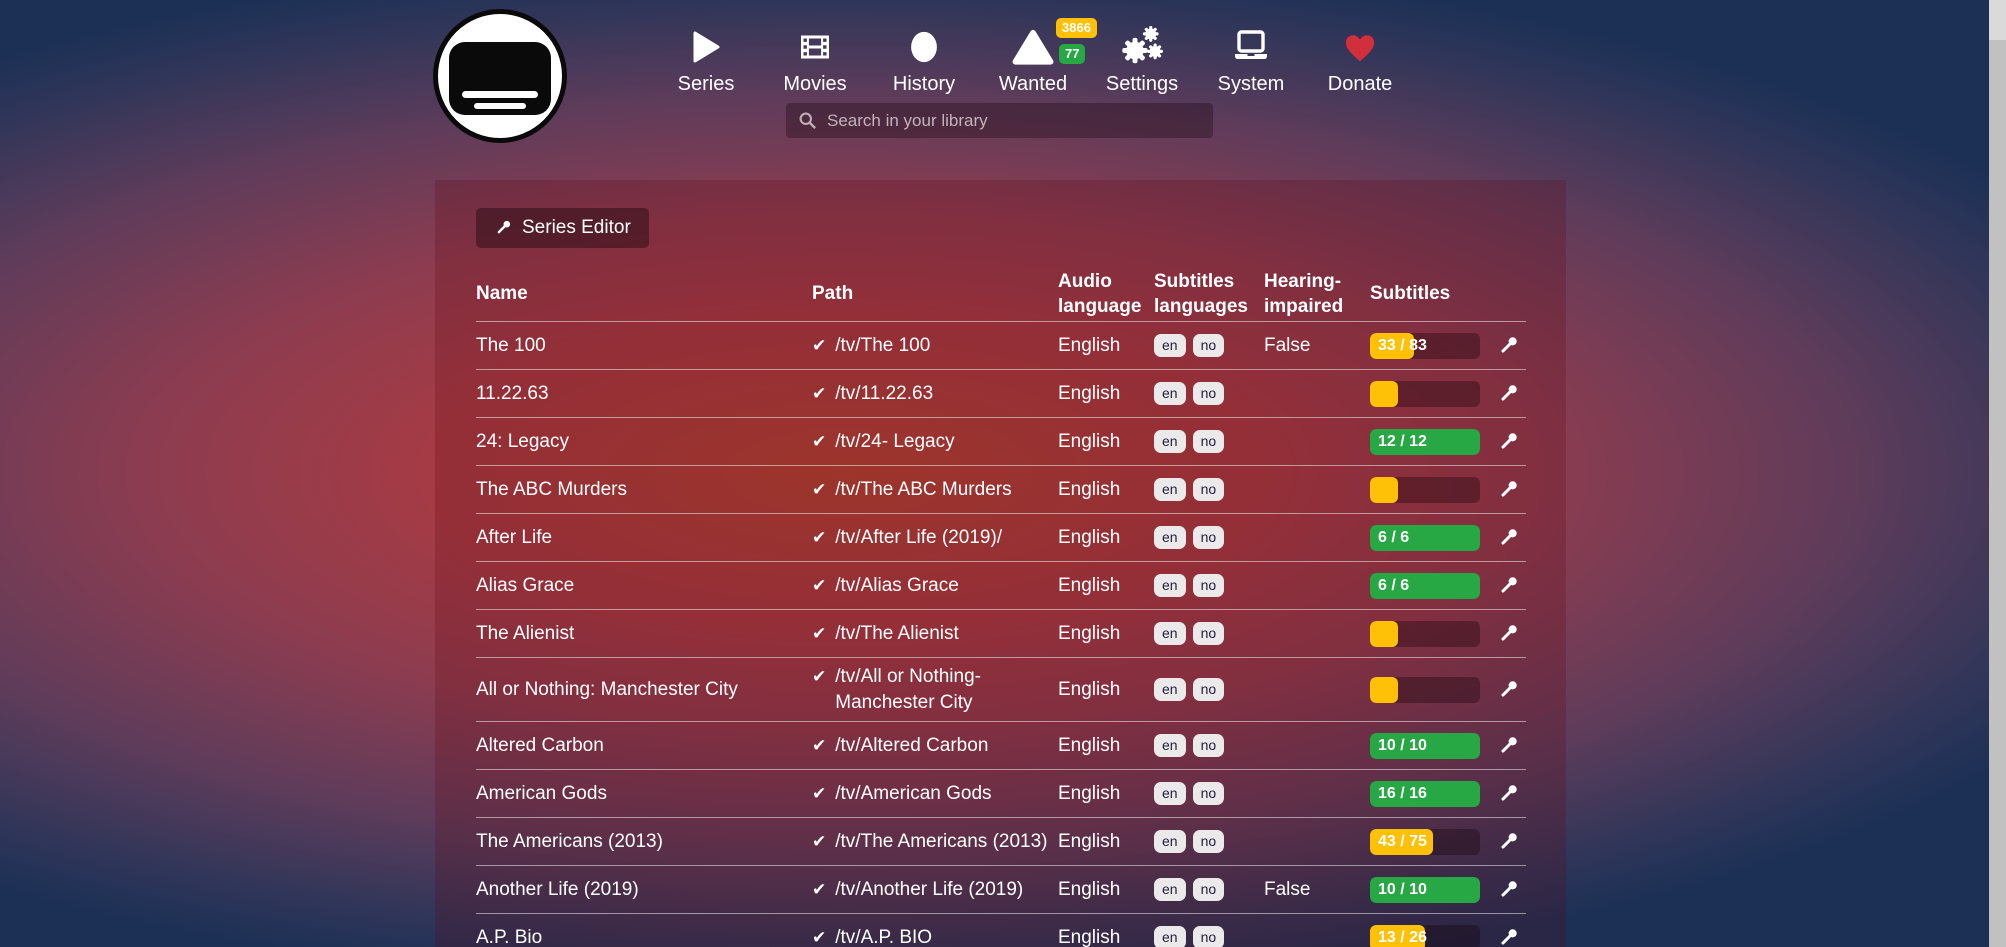 This screenshot has height=947, width=2006. Describe the element at coordinates (1208, 585) in the screenshot. I see `language-badge: no` at that location.